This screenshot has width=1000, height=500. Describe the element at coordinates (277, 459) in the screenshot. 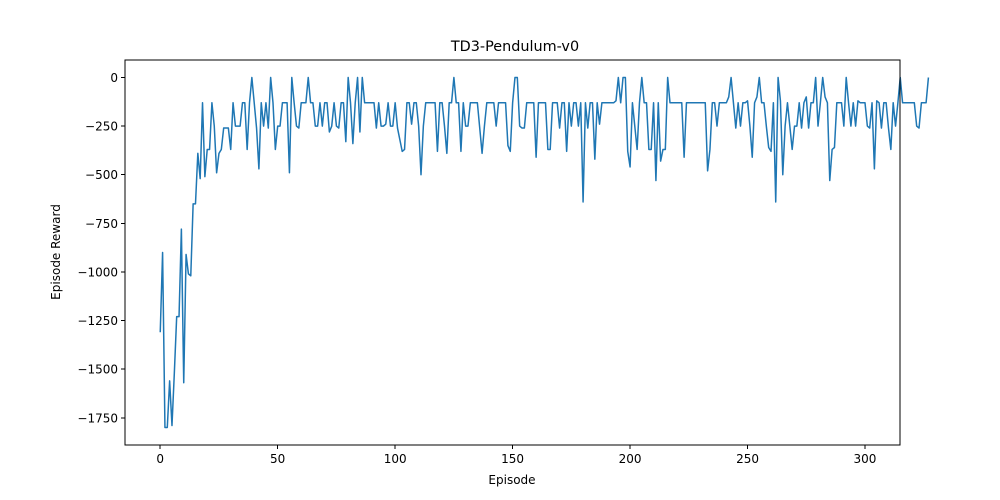

I see `x-tick-label: 50` at that location.